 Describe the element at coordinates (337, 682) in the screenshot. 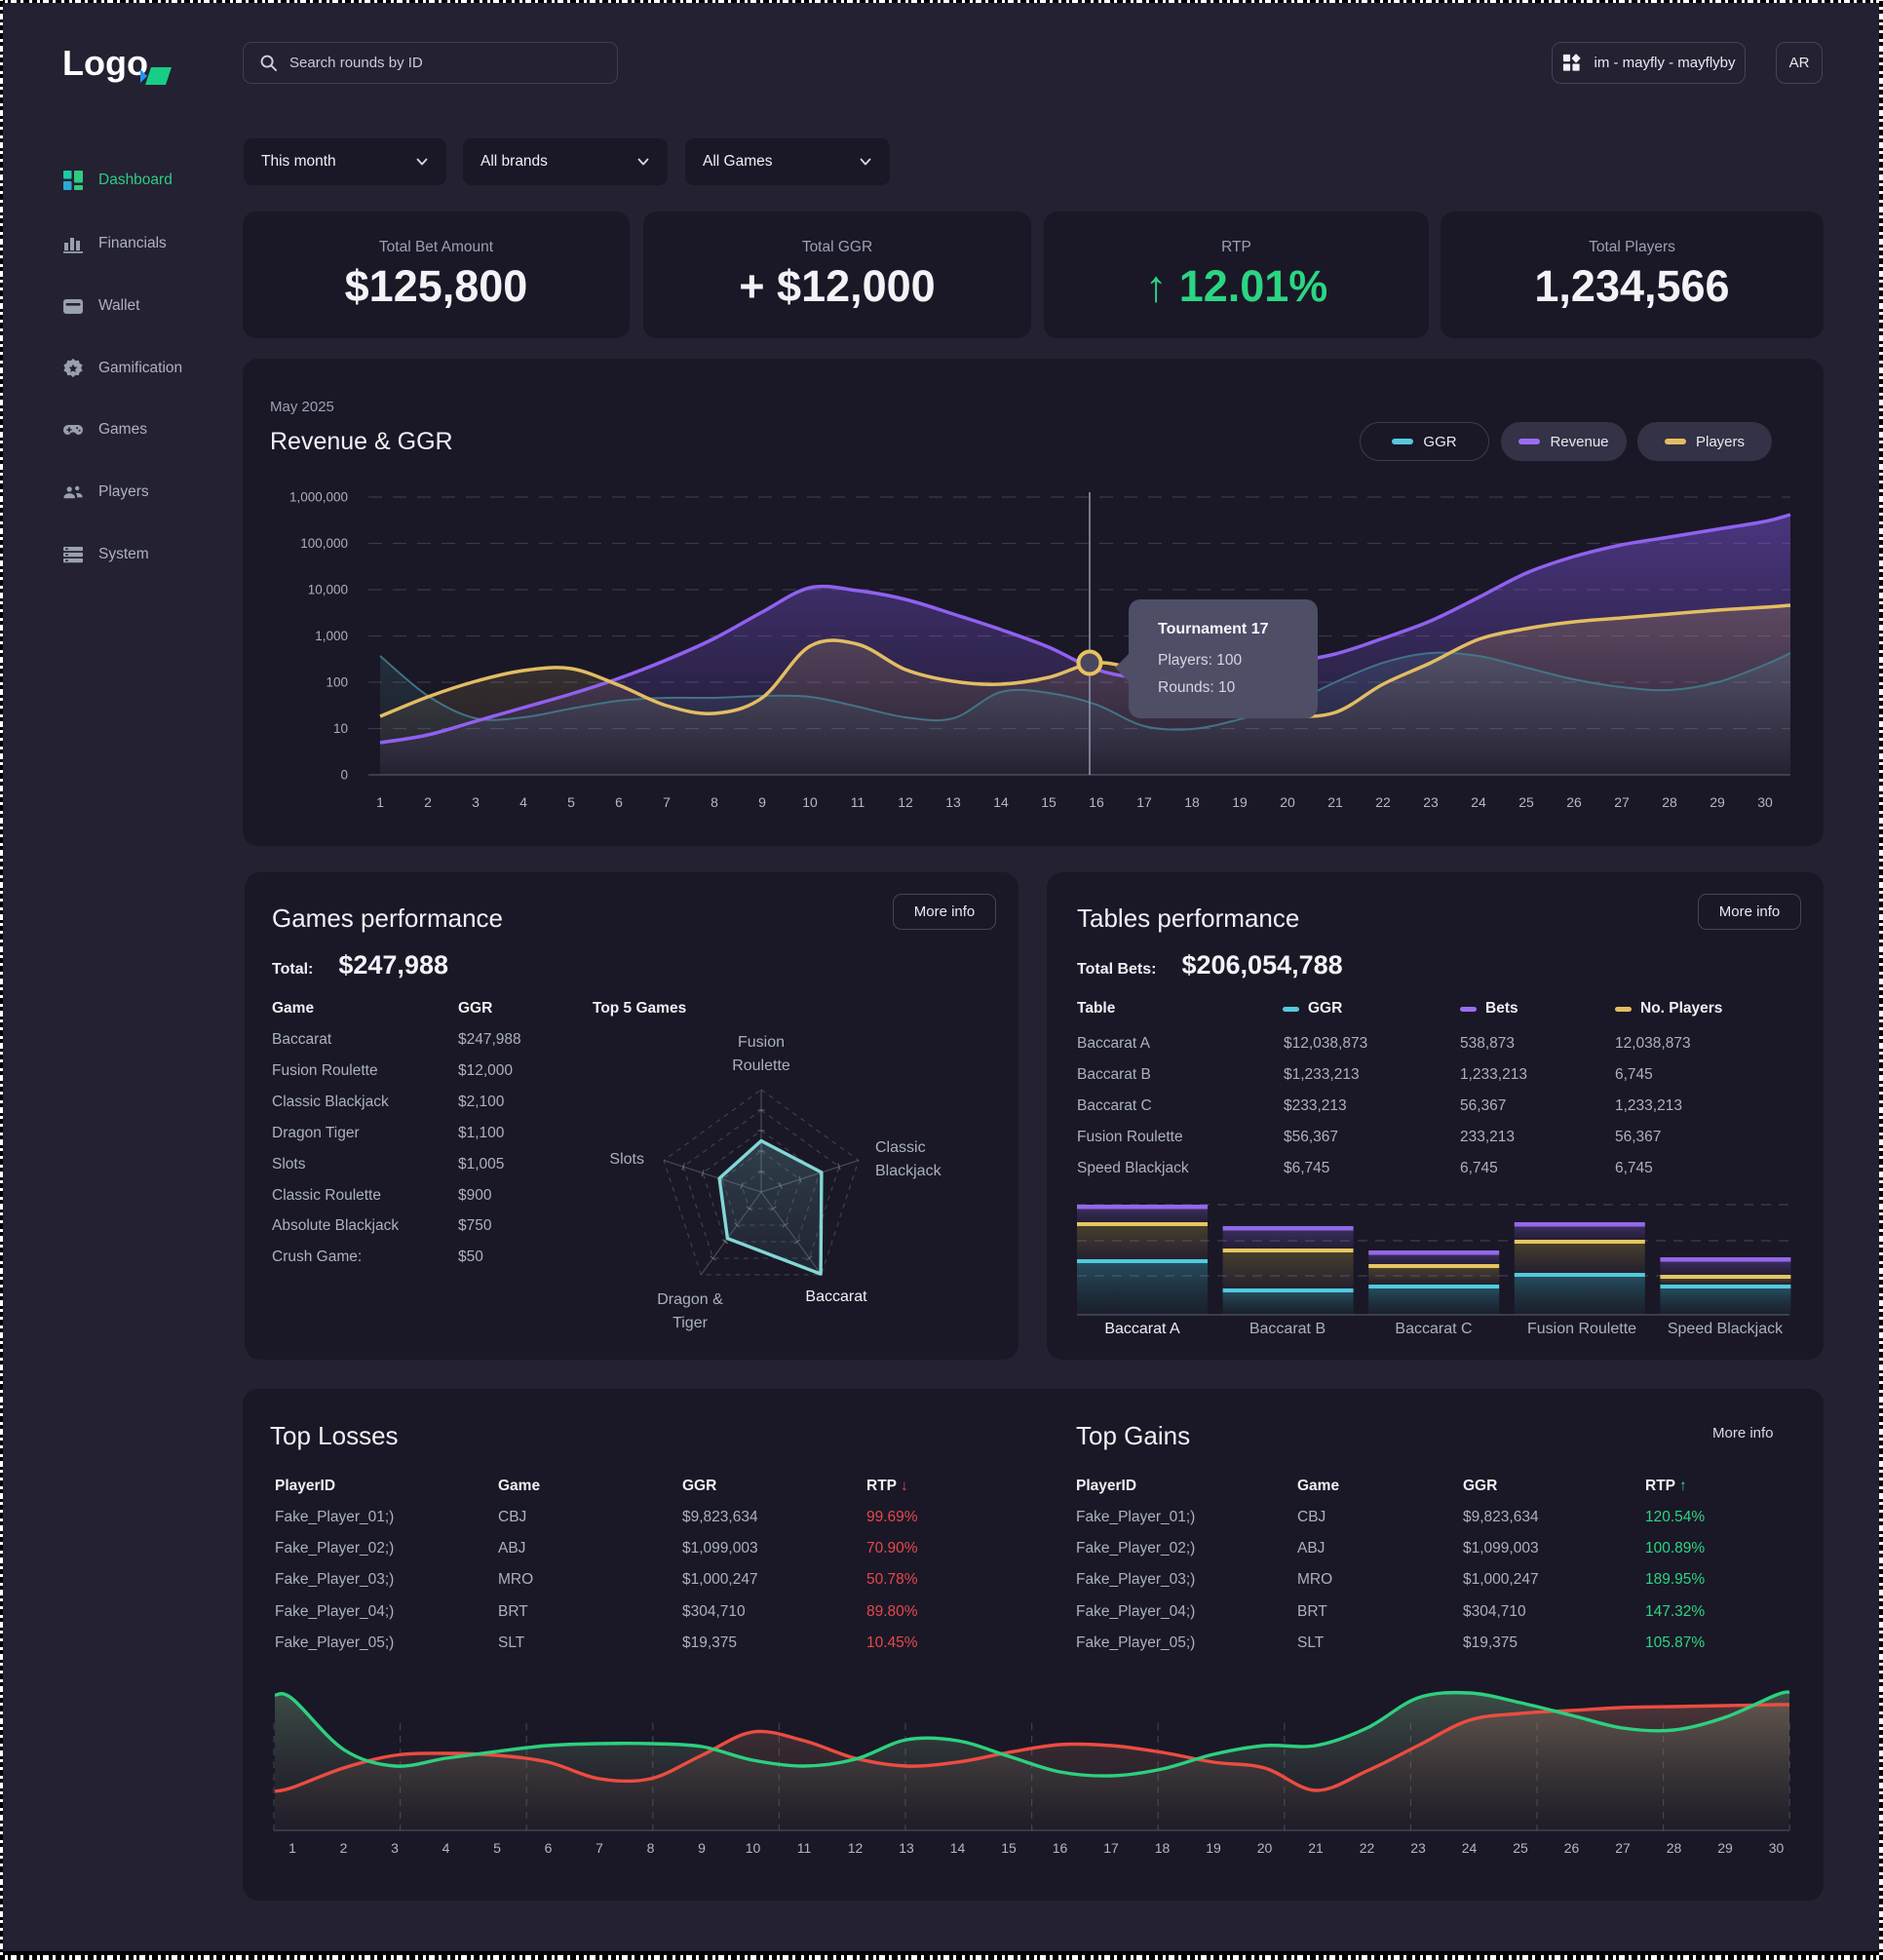

I see `svg-text: 100` at that location.